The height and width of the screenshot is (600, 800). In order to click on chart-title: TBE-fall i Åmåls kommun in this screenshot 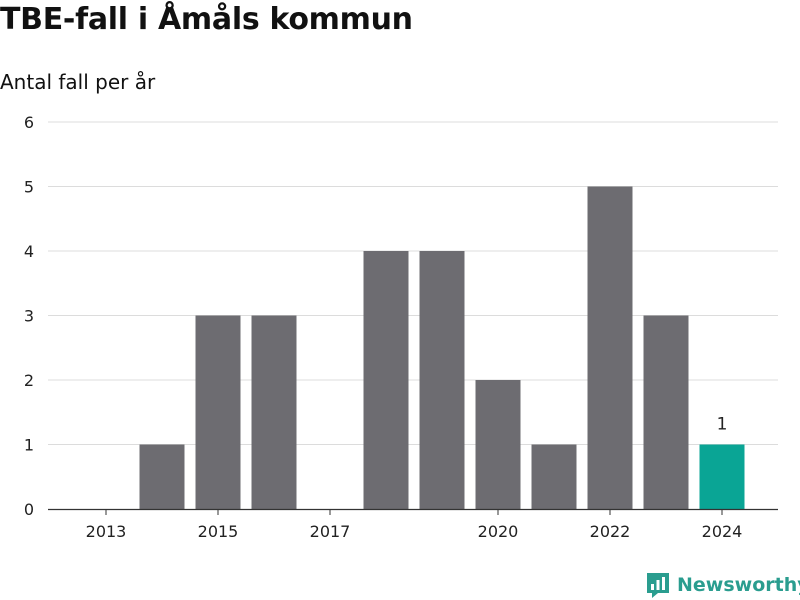, I will do `click(206, 19)`.